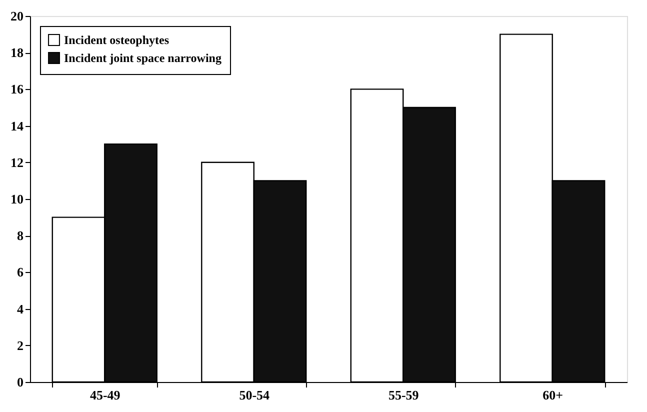 The height and width of the screenshot is (412, 647). What do you see at coordinates (254, 395) in the screenshot?
I see `x-tick-label: 50-54` at bounding box center [254, 395].